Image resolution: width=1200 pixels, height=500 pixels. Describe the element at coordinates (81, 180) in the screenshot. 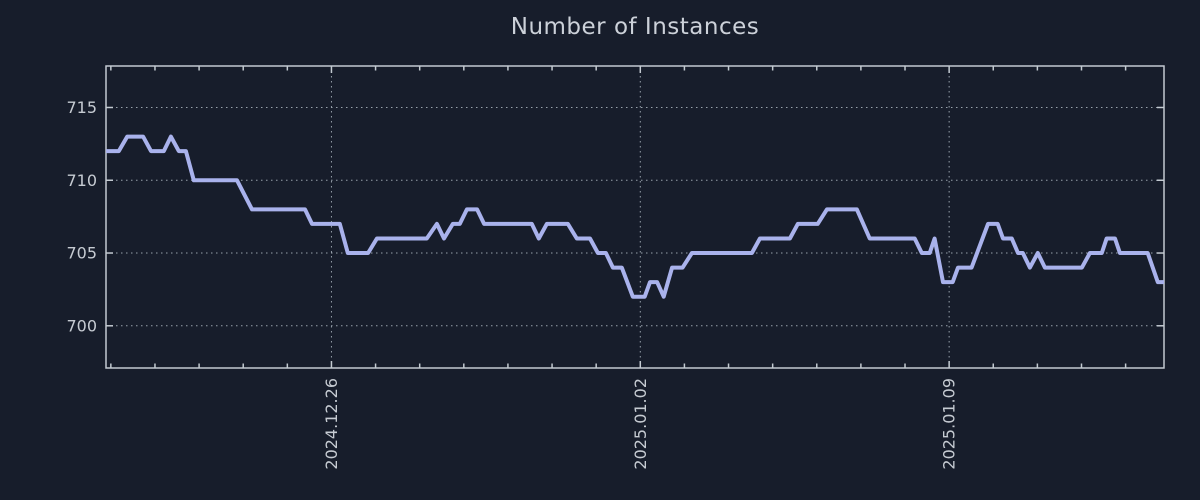

I see `y-tick-label: 710` at that location.